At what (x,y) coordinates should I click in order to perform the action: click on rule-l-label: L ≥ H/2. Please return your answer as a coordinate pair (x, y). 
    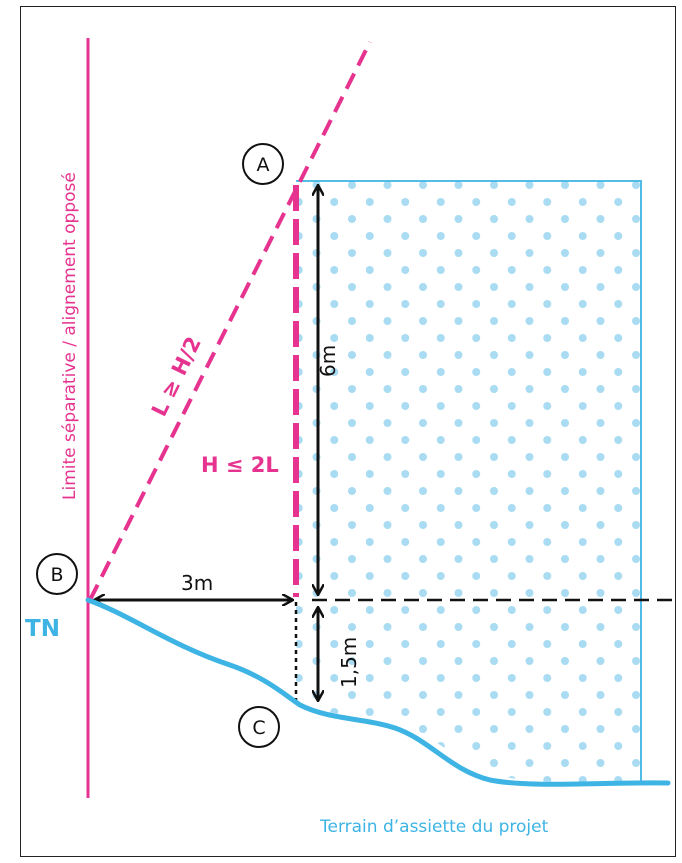
    Looking at the image, I should click on (176, 376).